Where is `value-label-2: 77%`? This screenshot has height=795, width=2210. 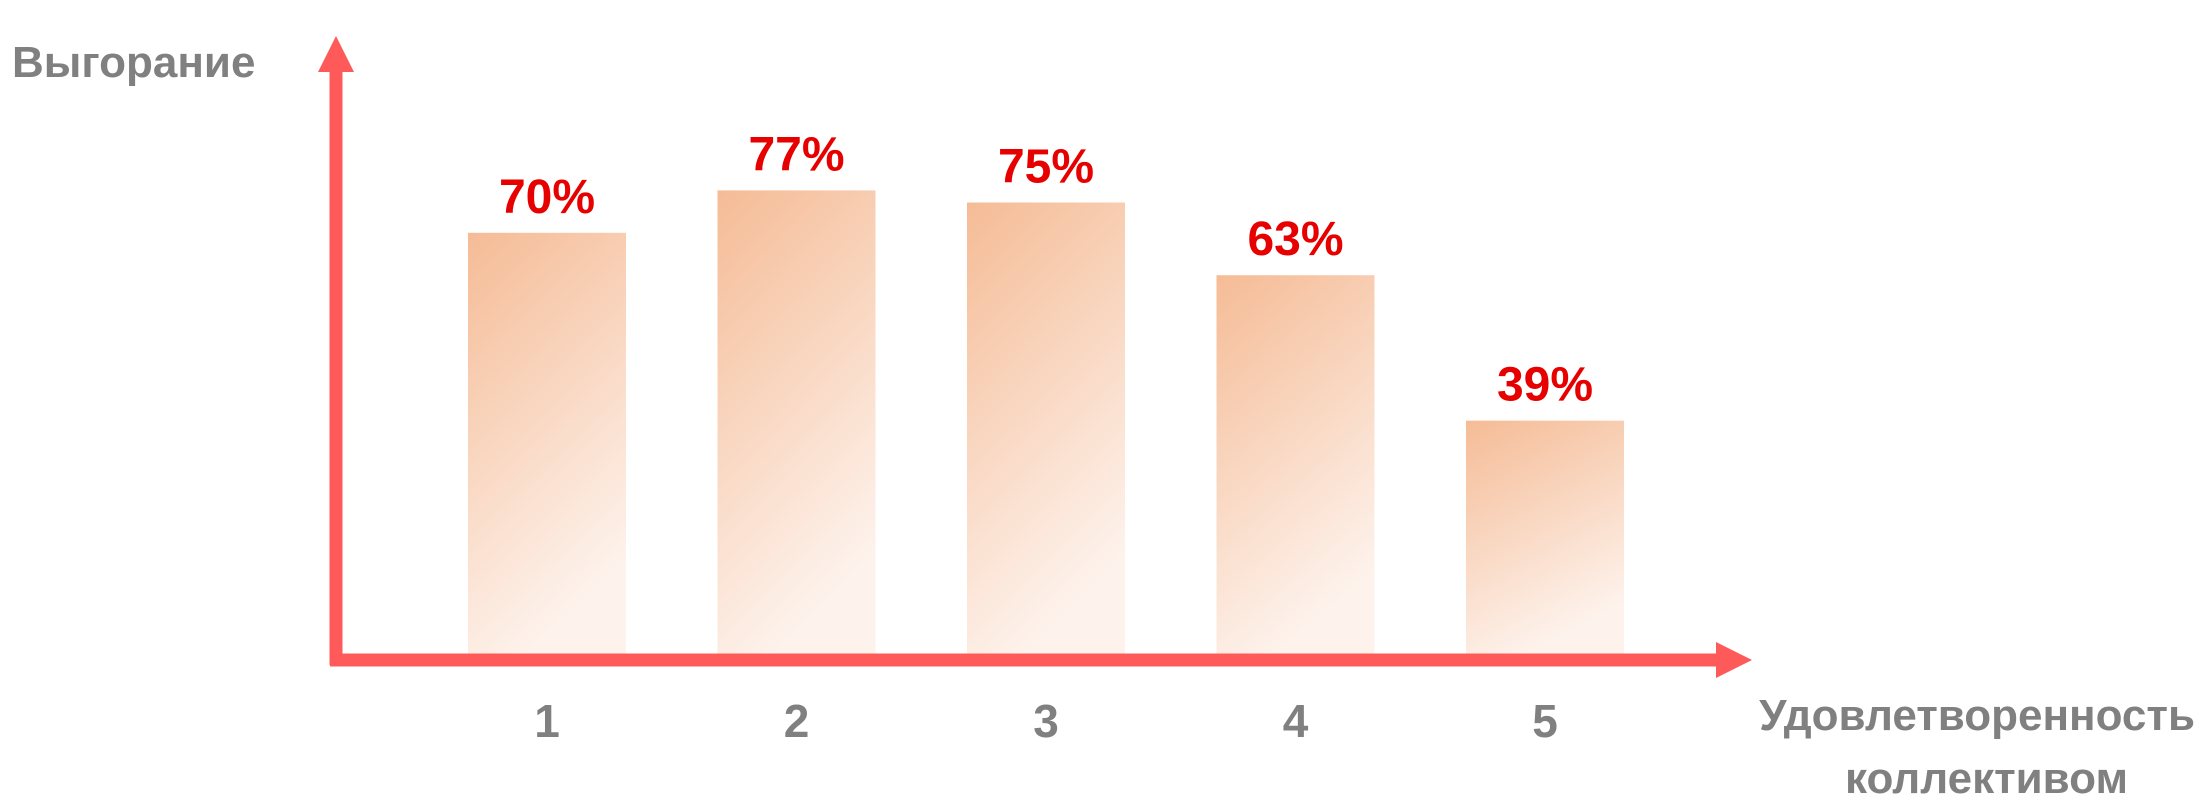
value-label-2: 77% is located at coordinates (796, 154).